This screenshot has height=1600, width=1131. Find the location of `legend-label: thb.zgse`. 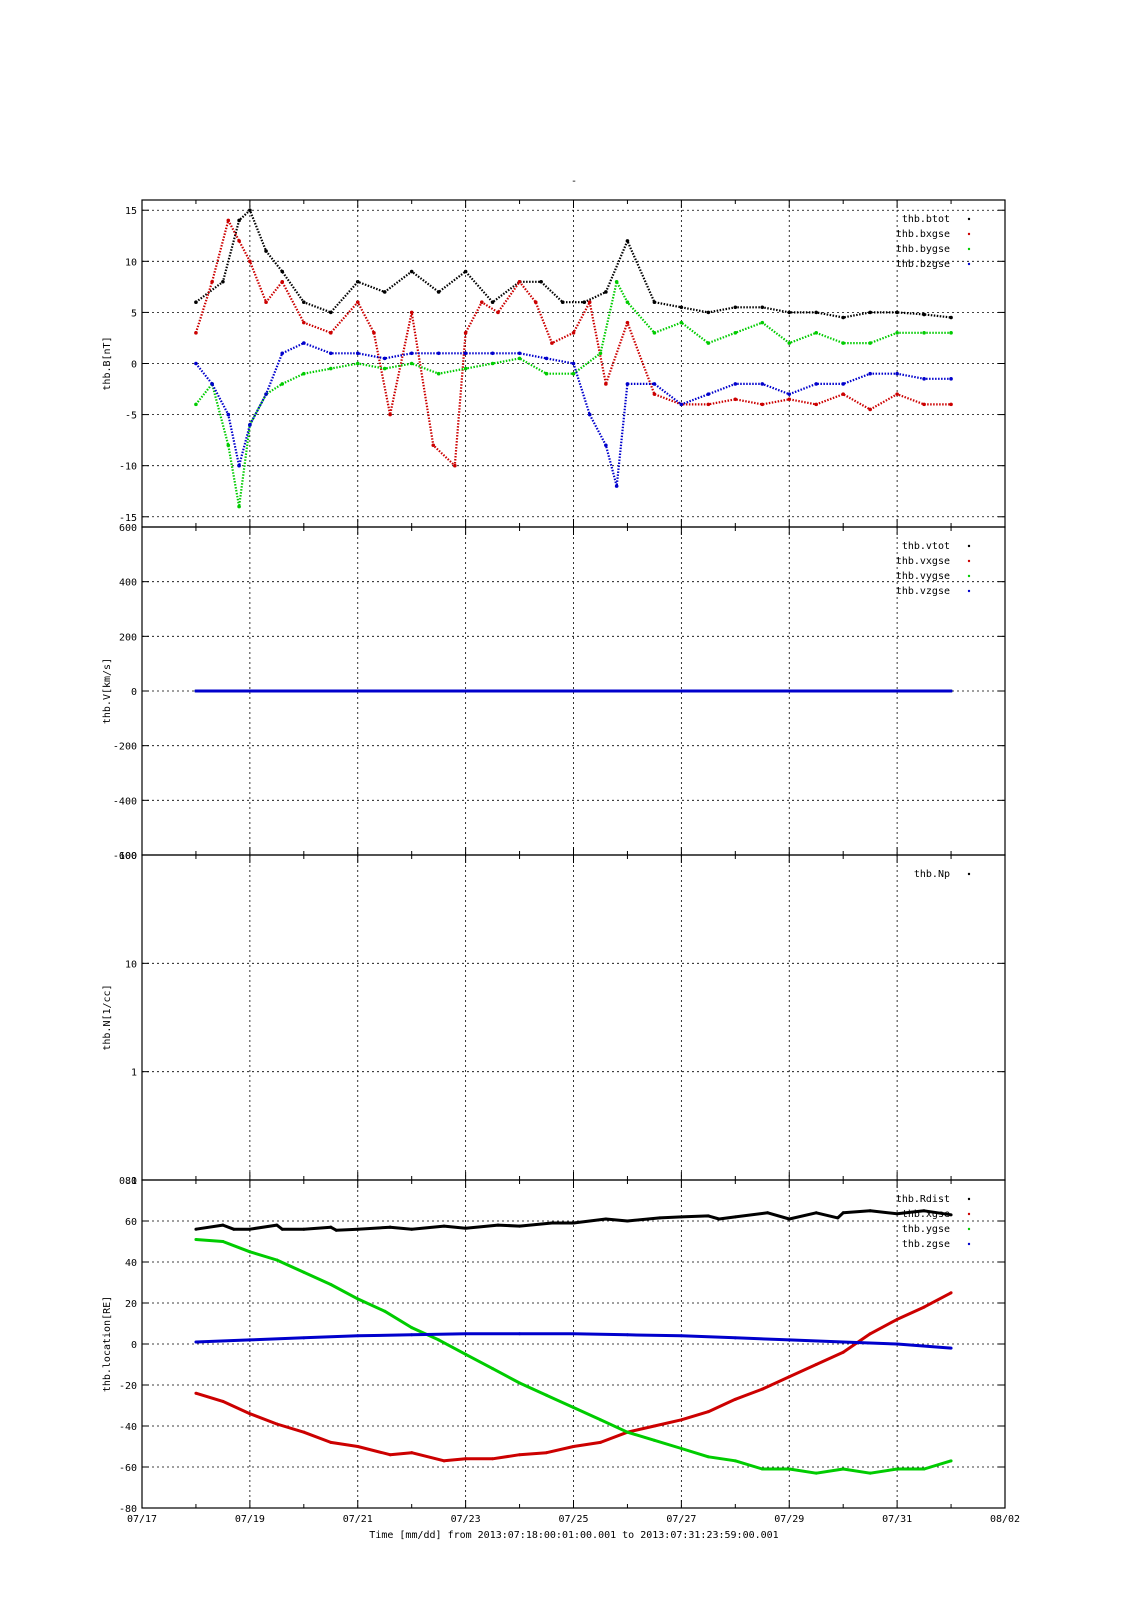

legend-label: thb.zgse is located at coordinates (926, 1244).